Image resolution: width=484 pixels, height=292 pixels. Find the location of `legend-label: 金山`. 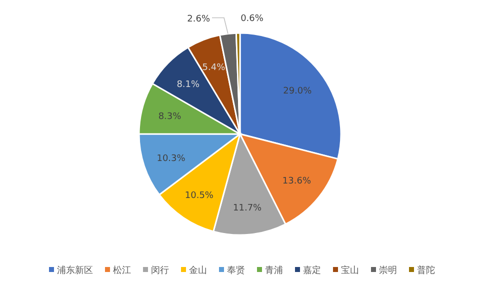

legend-label: 金山 is located at coordinates (198, 270).